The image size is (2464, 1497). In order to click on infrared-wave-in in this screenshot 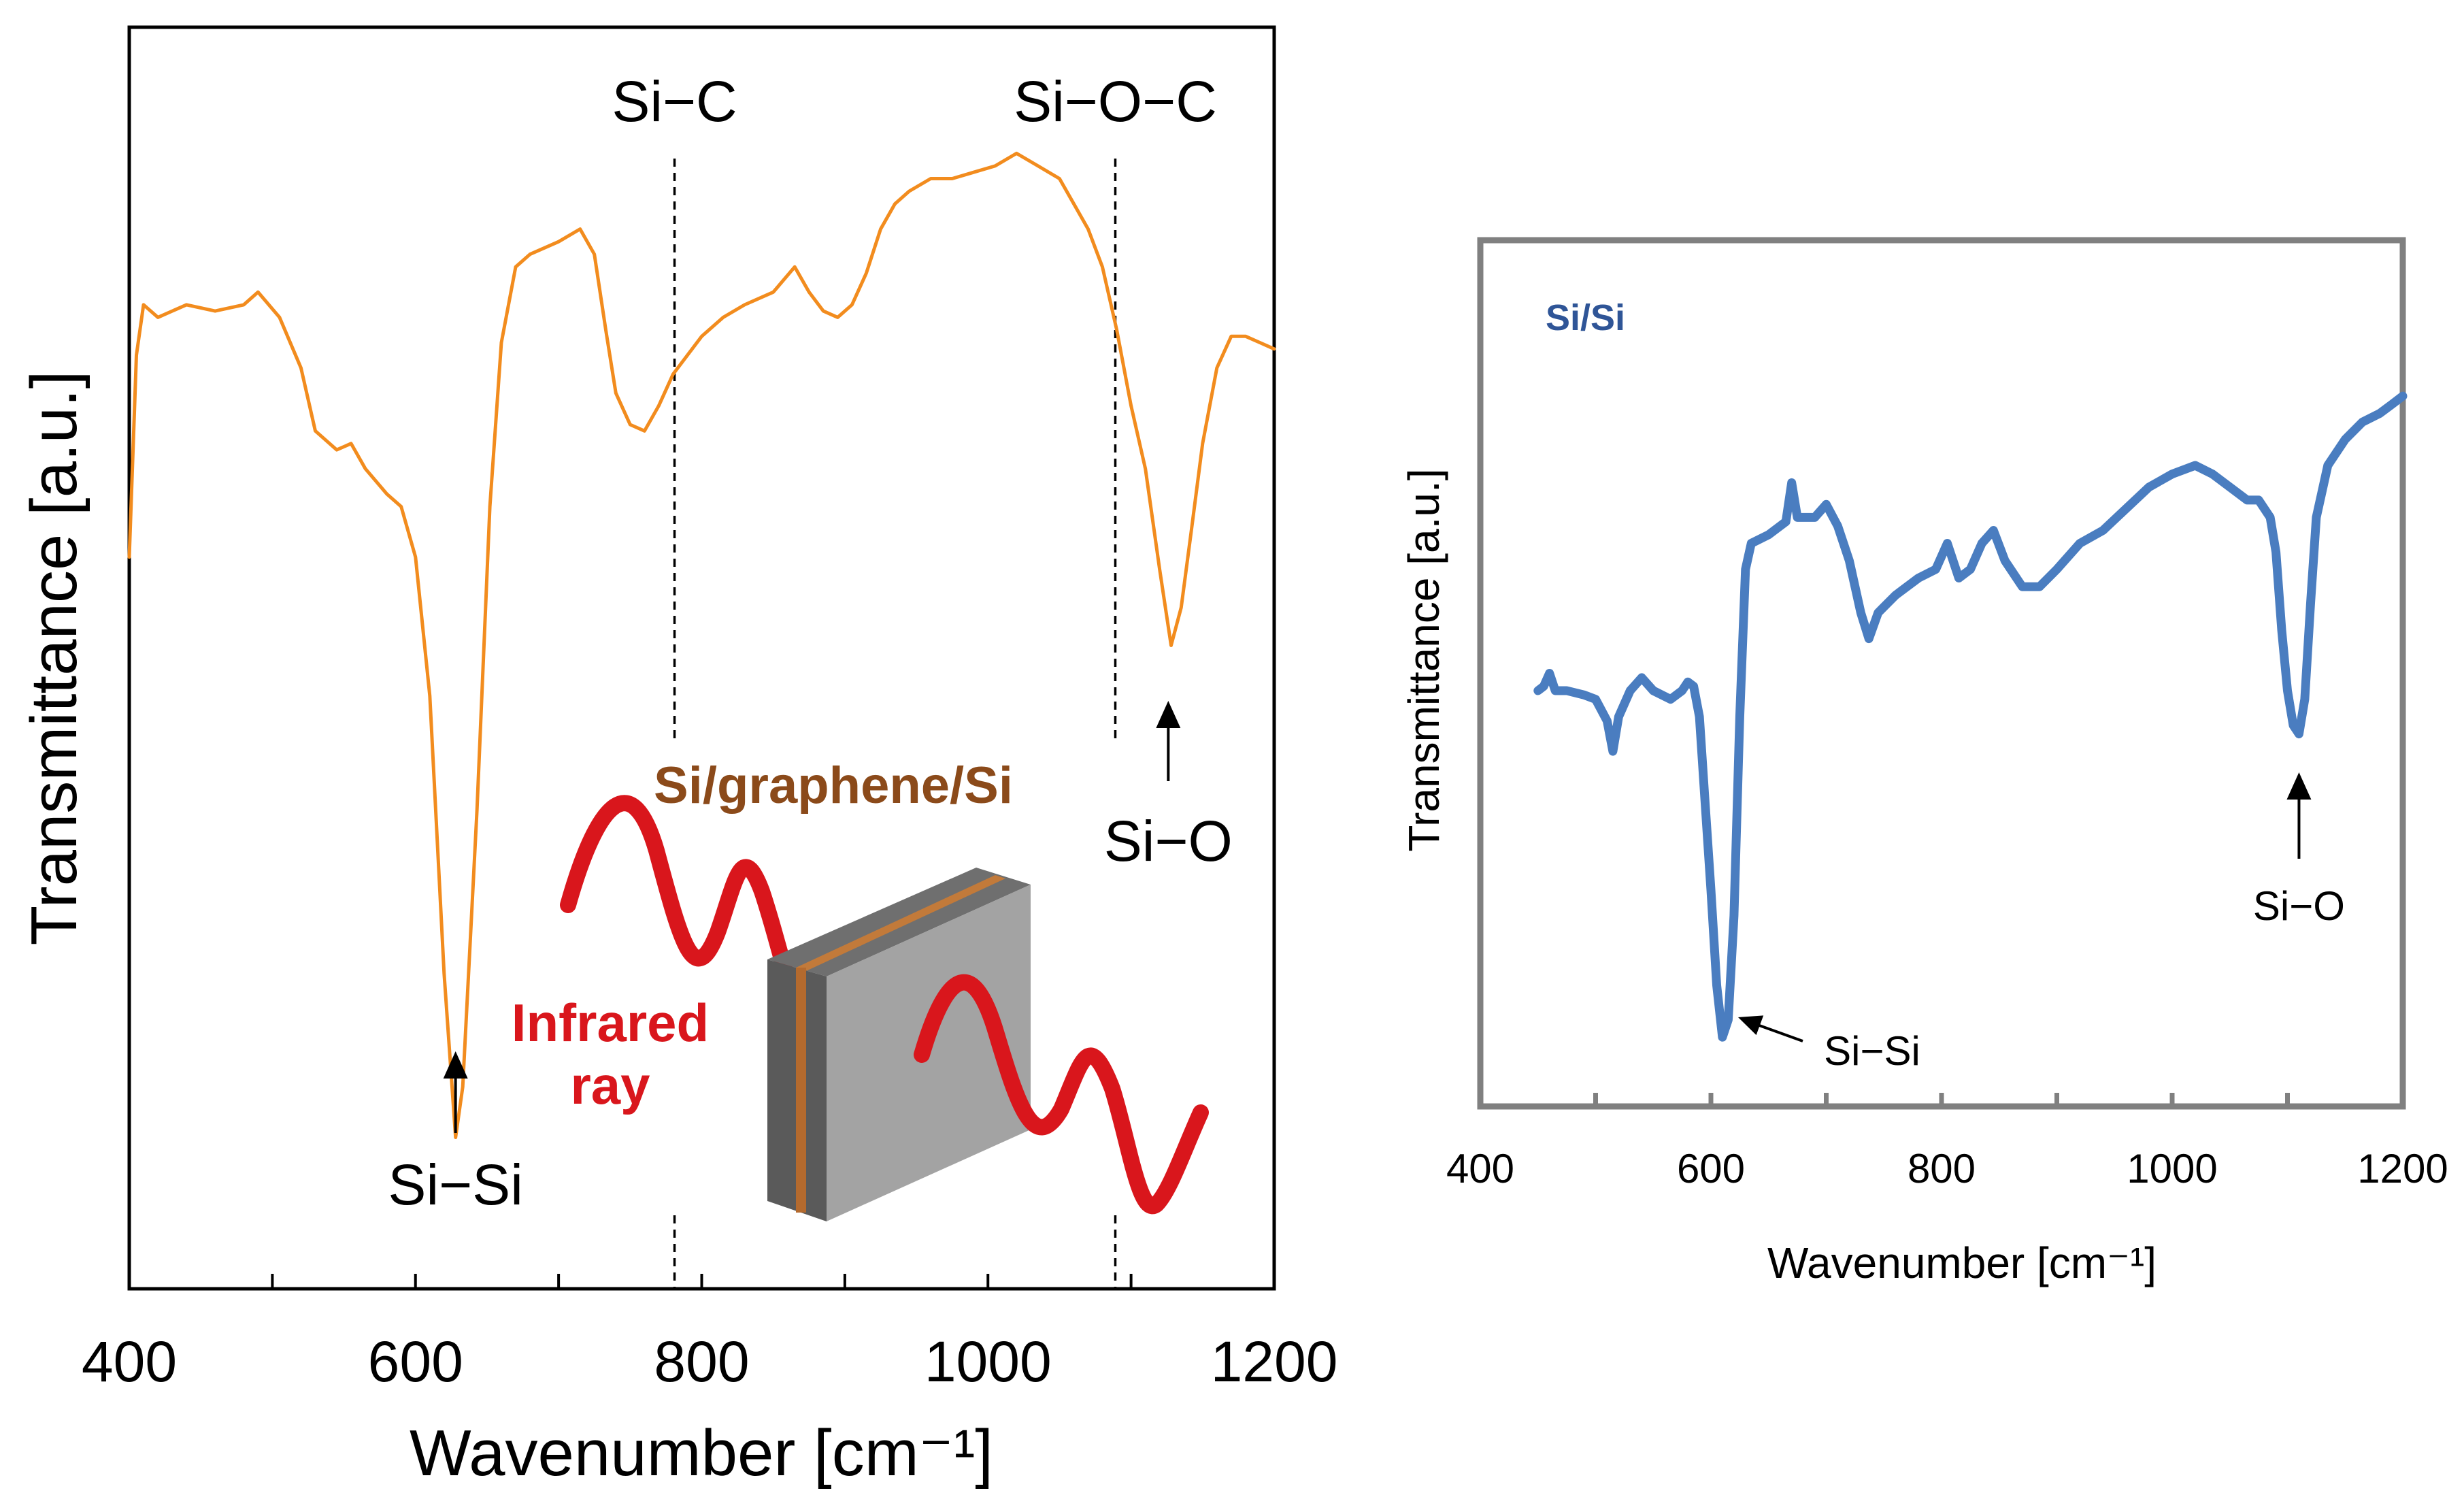, I will do `click(679, 892)`.